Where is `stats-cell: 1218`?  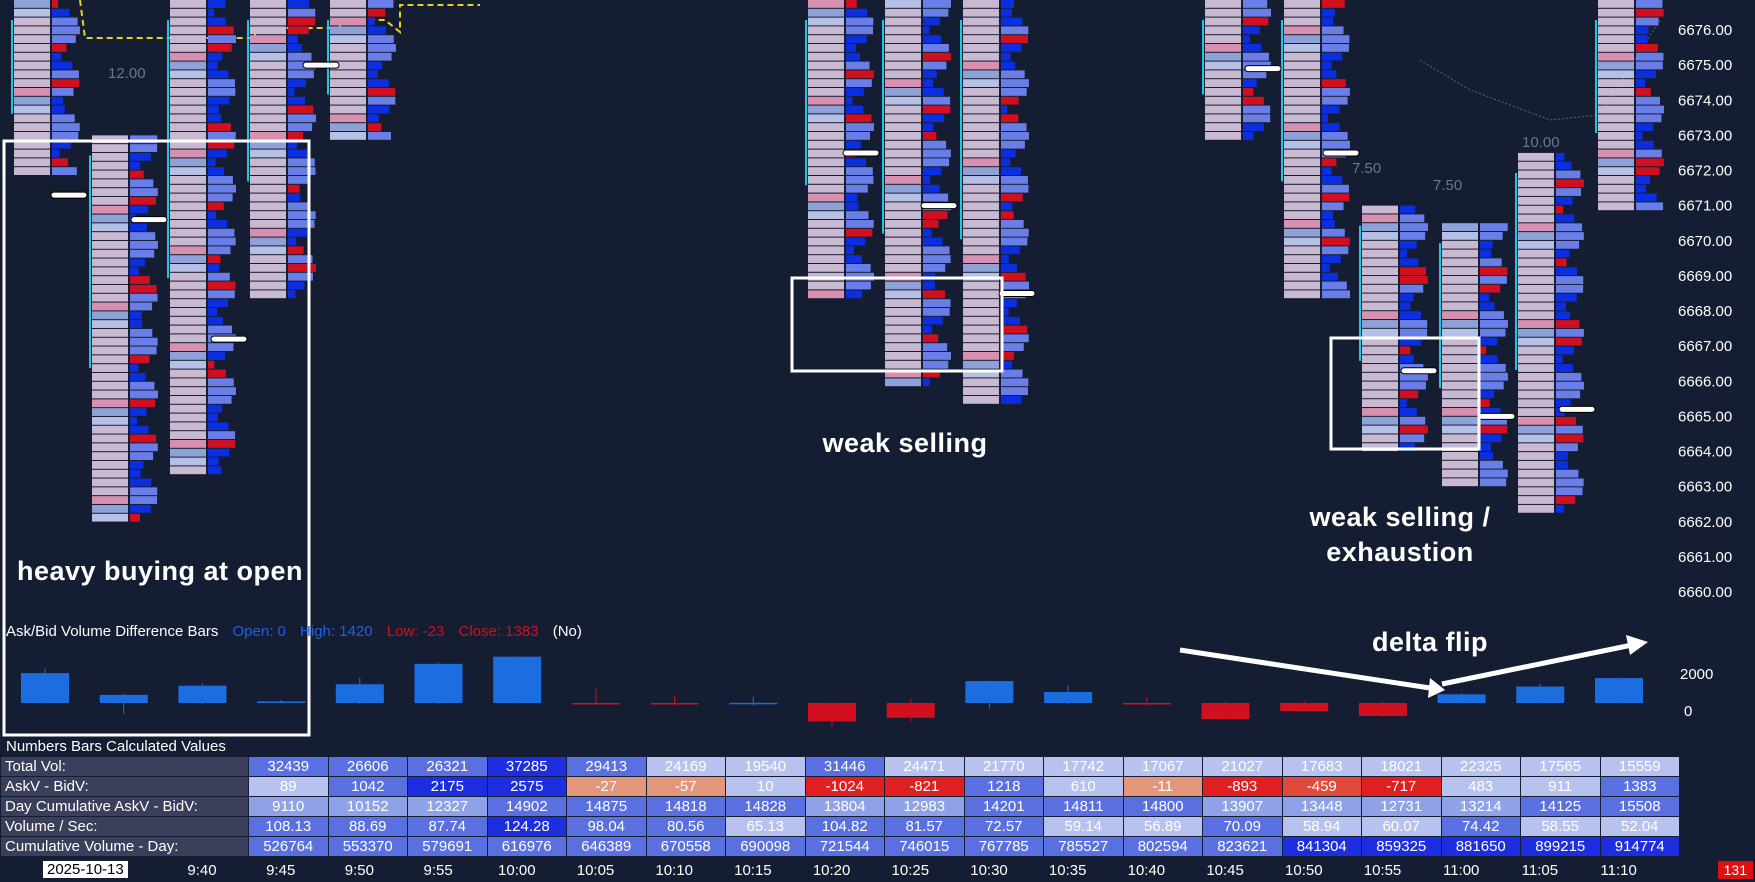
stats-cell: 1218 is located at coordinates (1003, 786).